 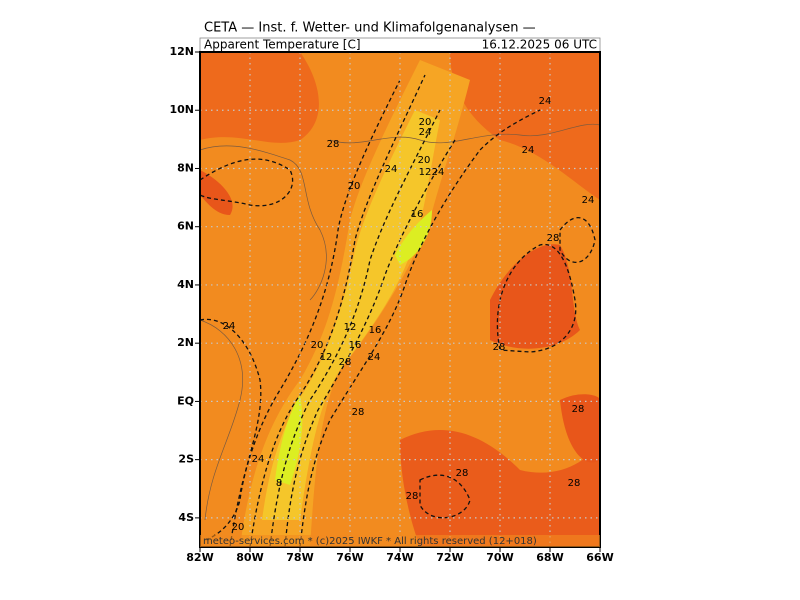 I want to click on footer-band, so click(x=400, y=541).